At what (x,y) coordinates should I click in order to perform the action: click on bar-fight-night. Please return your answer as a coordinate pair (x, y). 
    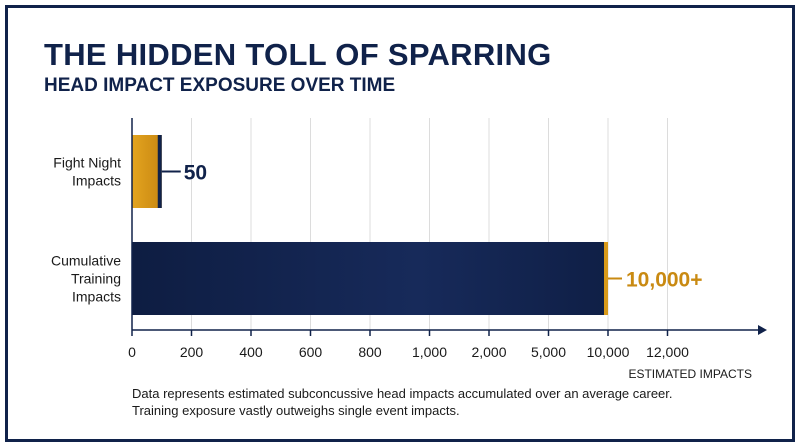
    Looking at the image, I should click on (147, 171).